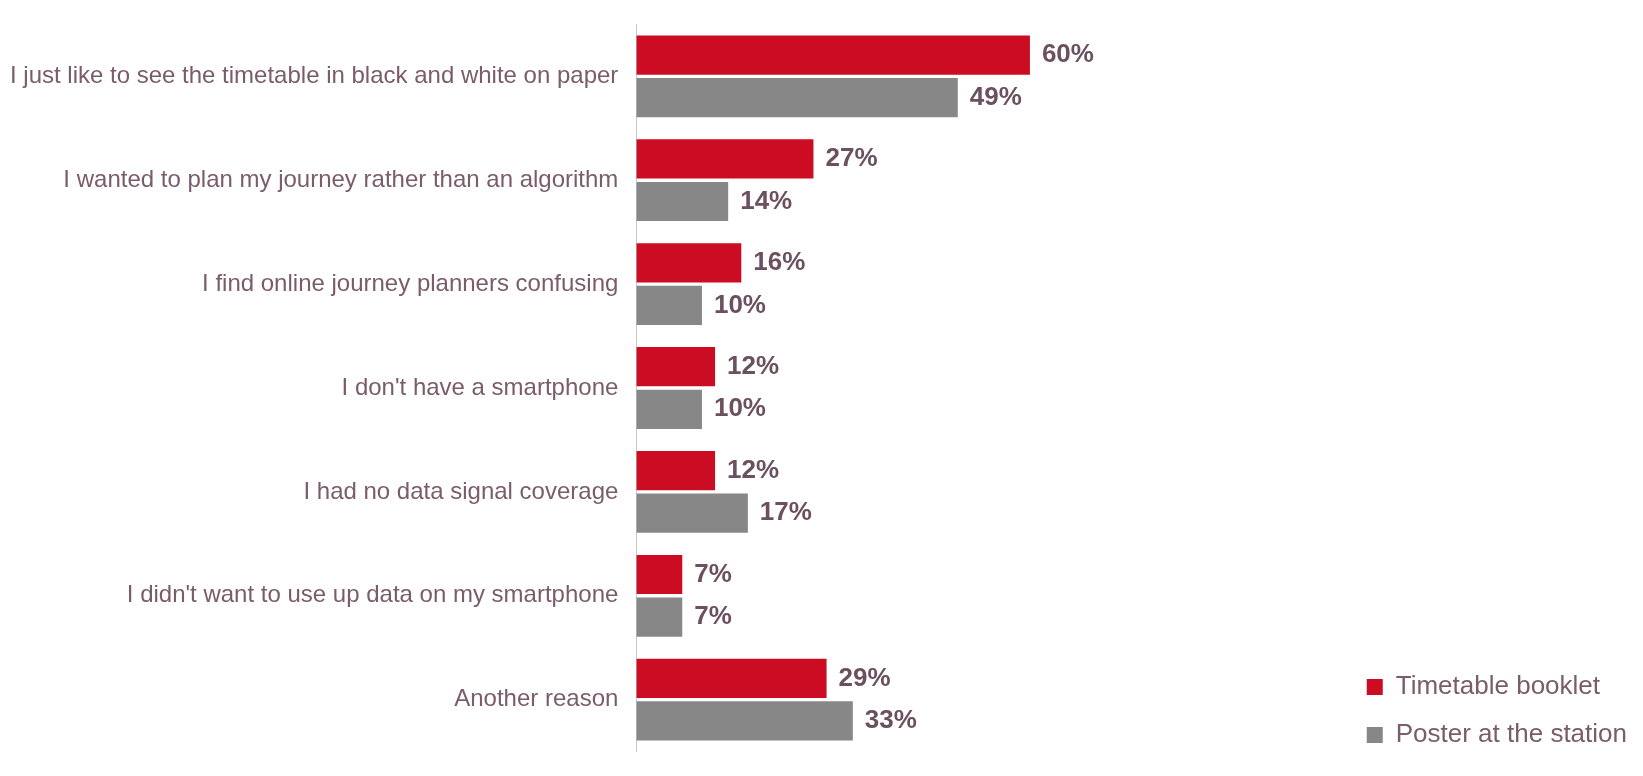 The image size is (1643, 776). Describe the element at coordinates (995, 95) in the screenshot. I see `data-label: 49%` at that location.